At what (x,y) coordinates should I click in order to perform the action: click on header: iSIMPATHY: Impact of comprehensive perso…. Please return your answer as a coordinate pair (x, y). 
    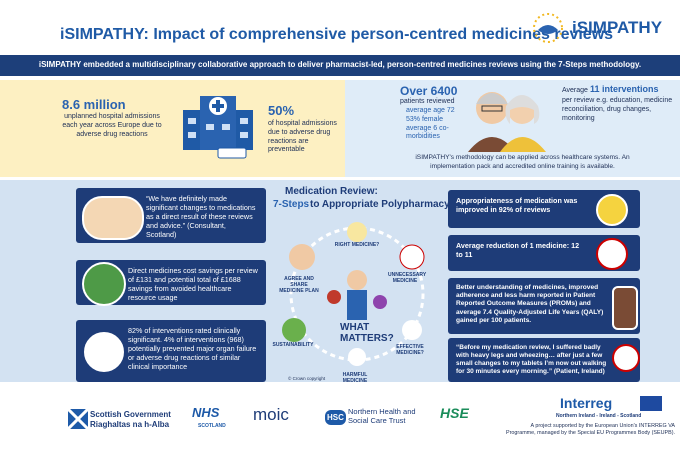
    Looking at the image, I should click on (340, 25).